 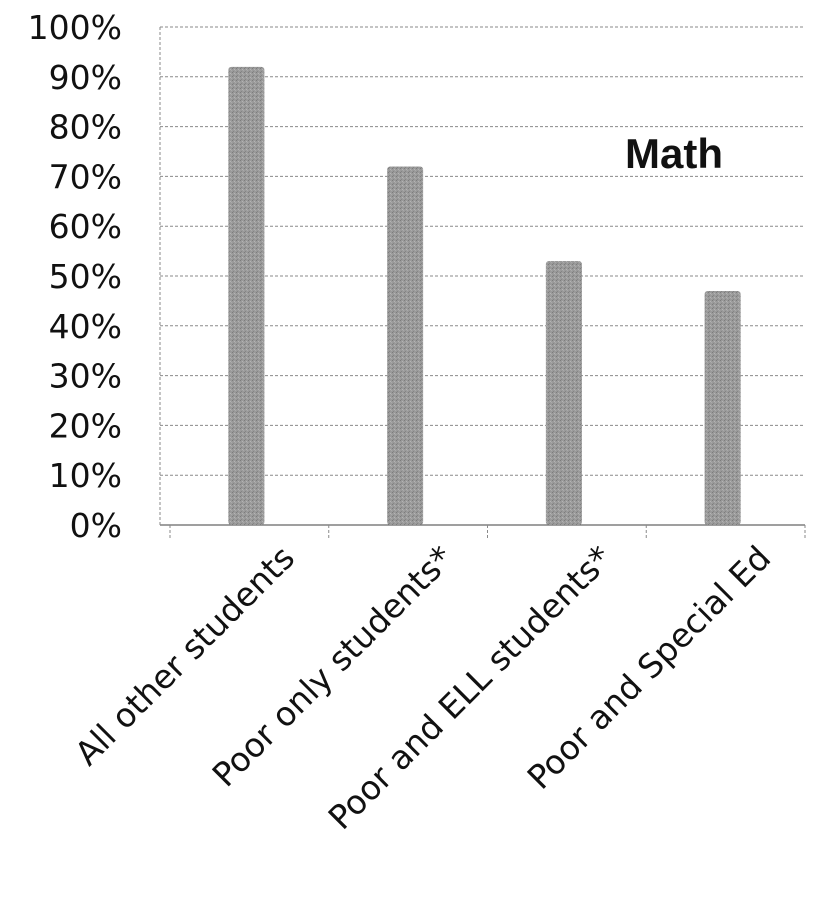 What do you see at coordinates (96, 525) in the screenshot?
I see `y-tick-label: 0%` at bounding box center [96, 525].